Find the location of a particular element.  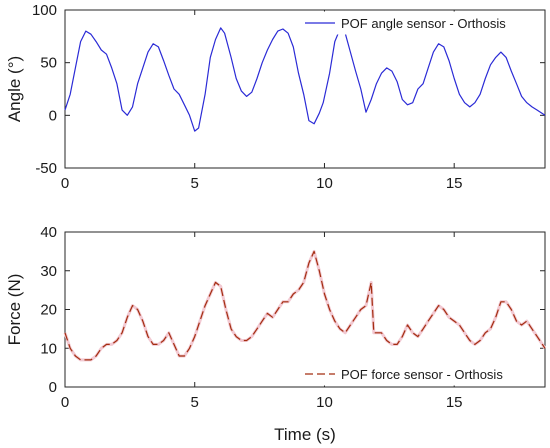

y-axis-label: Angle (°) is located at coordinates (14, 89).